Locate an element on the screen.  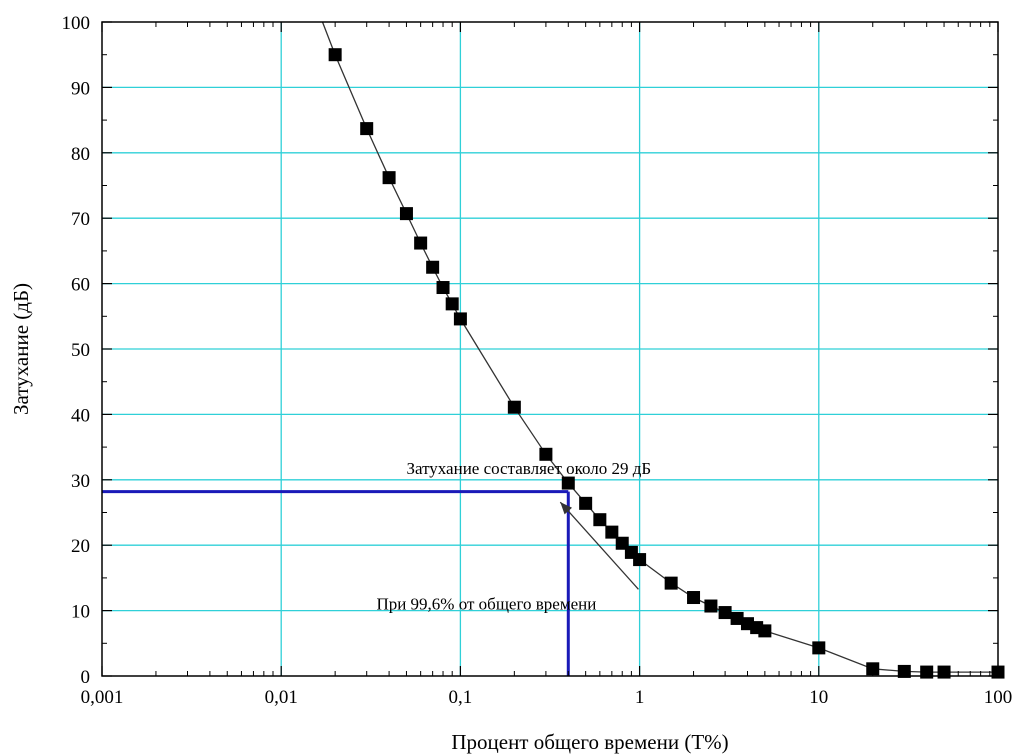
y-tick-label: 0 is located at coordinates (86, 677).